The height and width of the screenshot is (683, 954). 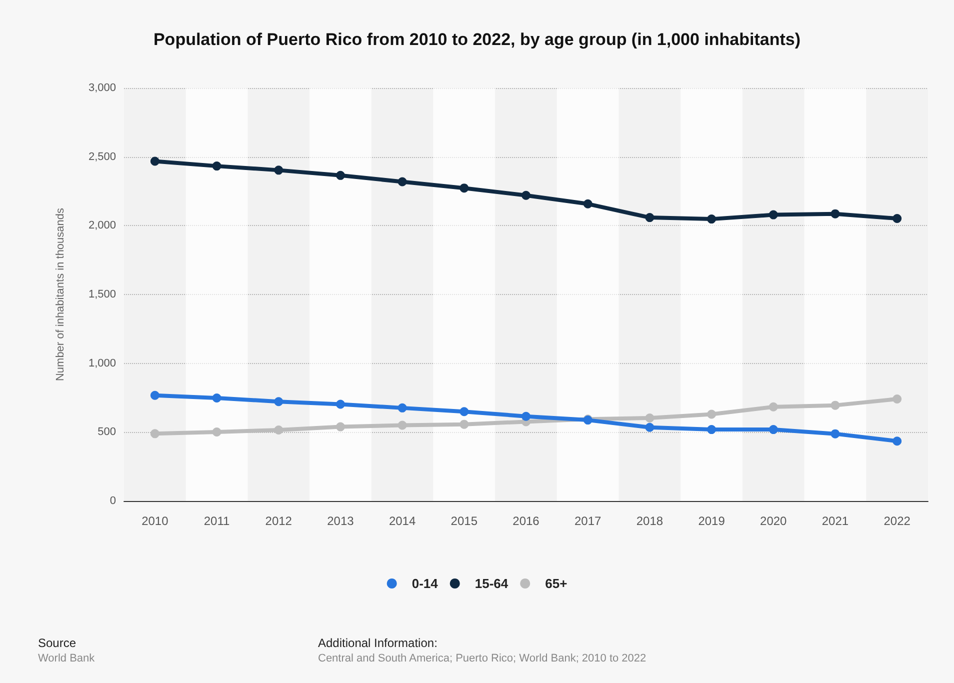 I want to click on x-tick-label: 2020, so click(x=774, y=521).